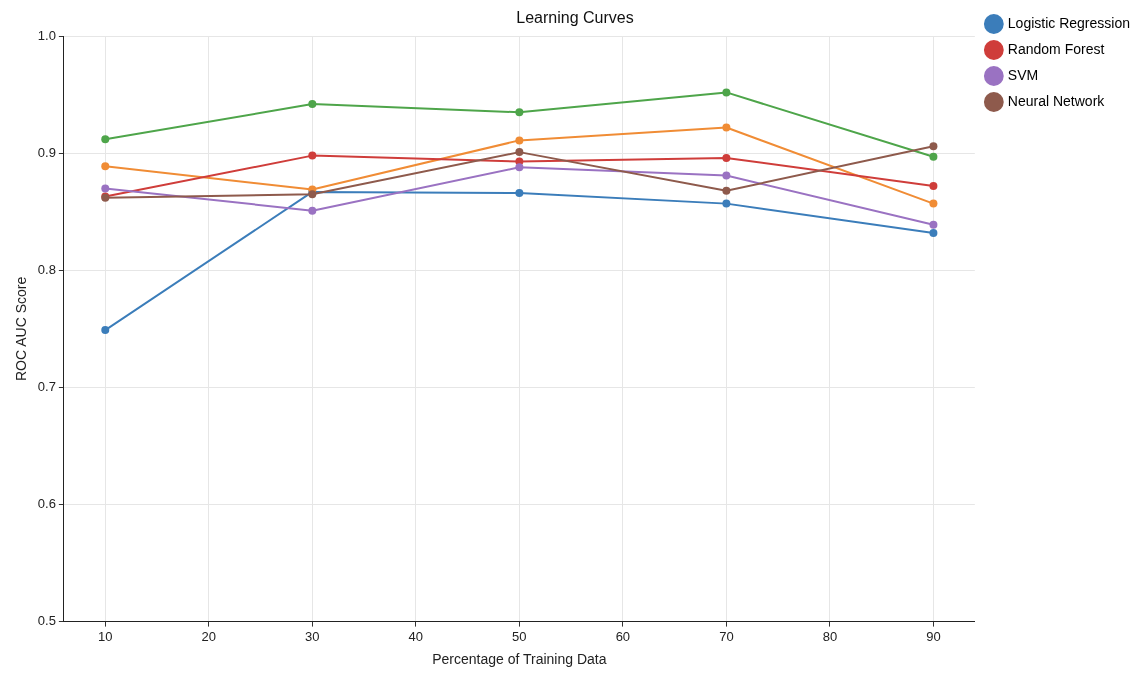 This screenshot has height=678, width=1145. I want to click on legend-label: SVM, so click(1023, 74).